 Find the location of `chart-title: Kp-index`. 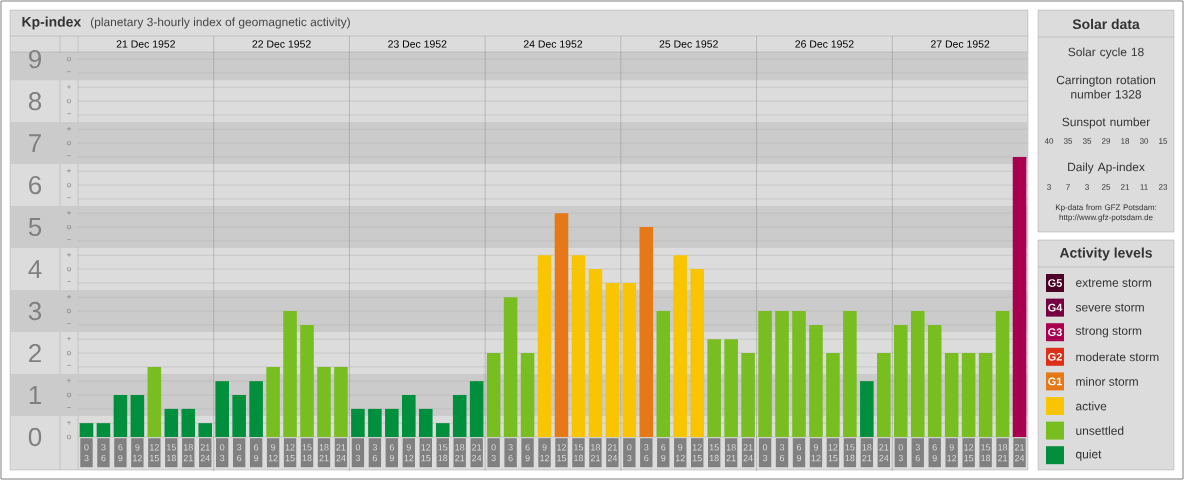

chart-title: Kp-index is located at coordinates (52, 23).